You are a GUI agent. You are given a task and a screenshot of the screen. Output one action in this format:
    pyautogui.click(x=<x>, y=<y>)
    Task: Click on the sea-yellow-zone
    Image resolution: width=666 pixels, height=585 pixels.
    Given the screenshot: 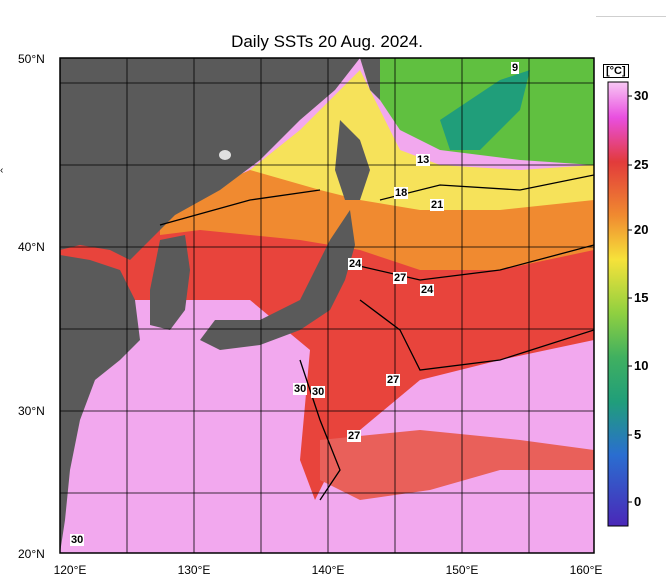 What is the action you would take?
    pyautogui.click(x=422, y=140)
    